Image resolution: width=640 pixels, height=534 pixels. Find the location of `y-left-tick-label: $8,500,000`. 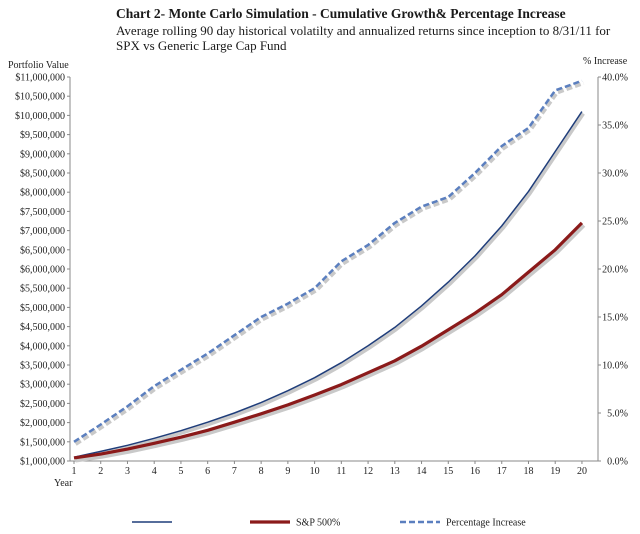

y-left-tick-label: $8,500,000 is located at coordinates (42, 174).